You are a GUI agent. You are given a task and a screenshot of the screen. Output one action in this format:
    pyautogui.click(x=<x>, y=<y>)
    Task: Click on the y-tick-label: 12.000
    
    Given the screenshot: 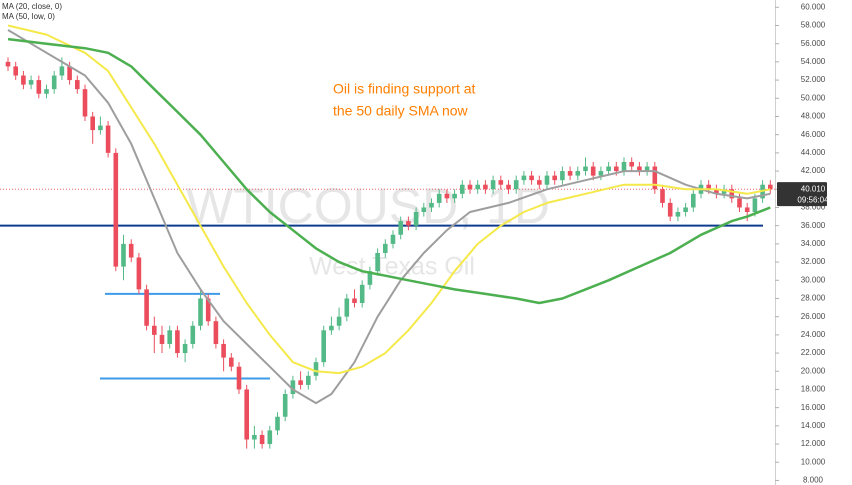 What is the action you would take?
    pyautogui.click(x=813, y=443)
    